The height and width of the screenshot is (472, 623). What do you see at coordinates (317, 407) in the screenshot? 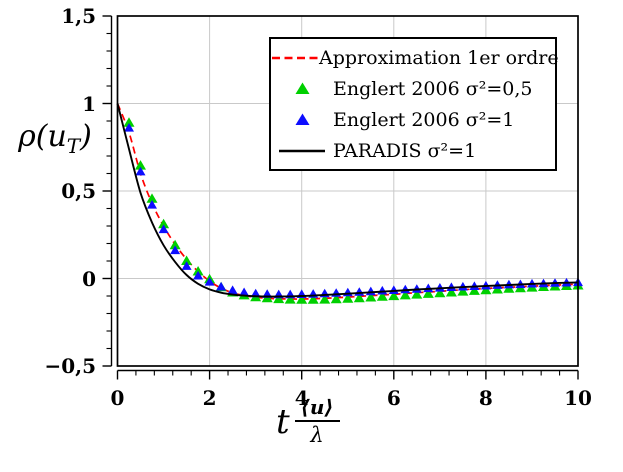
I see `x-axis-label-numerator: ⟨u⟩` at bounding box center [317, 407].